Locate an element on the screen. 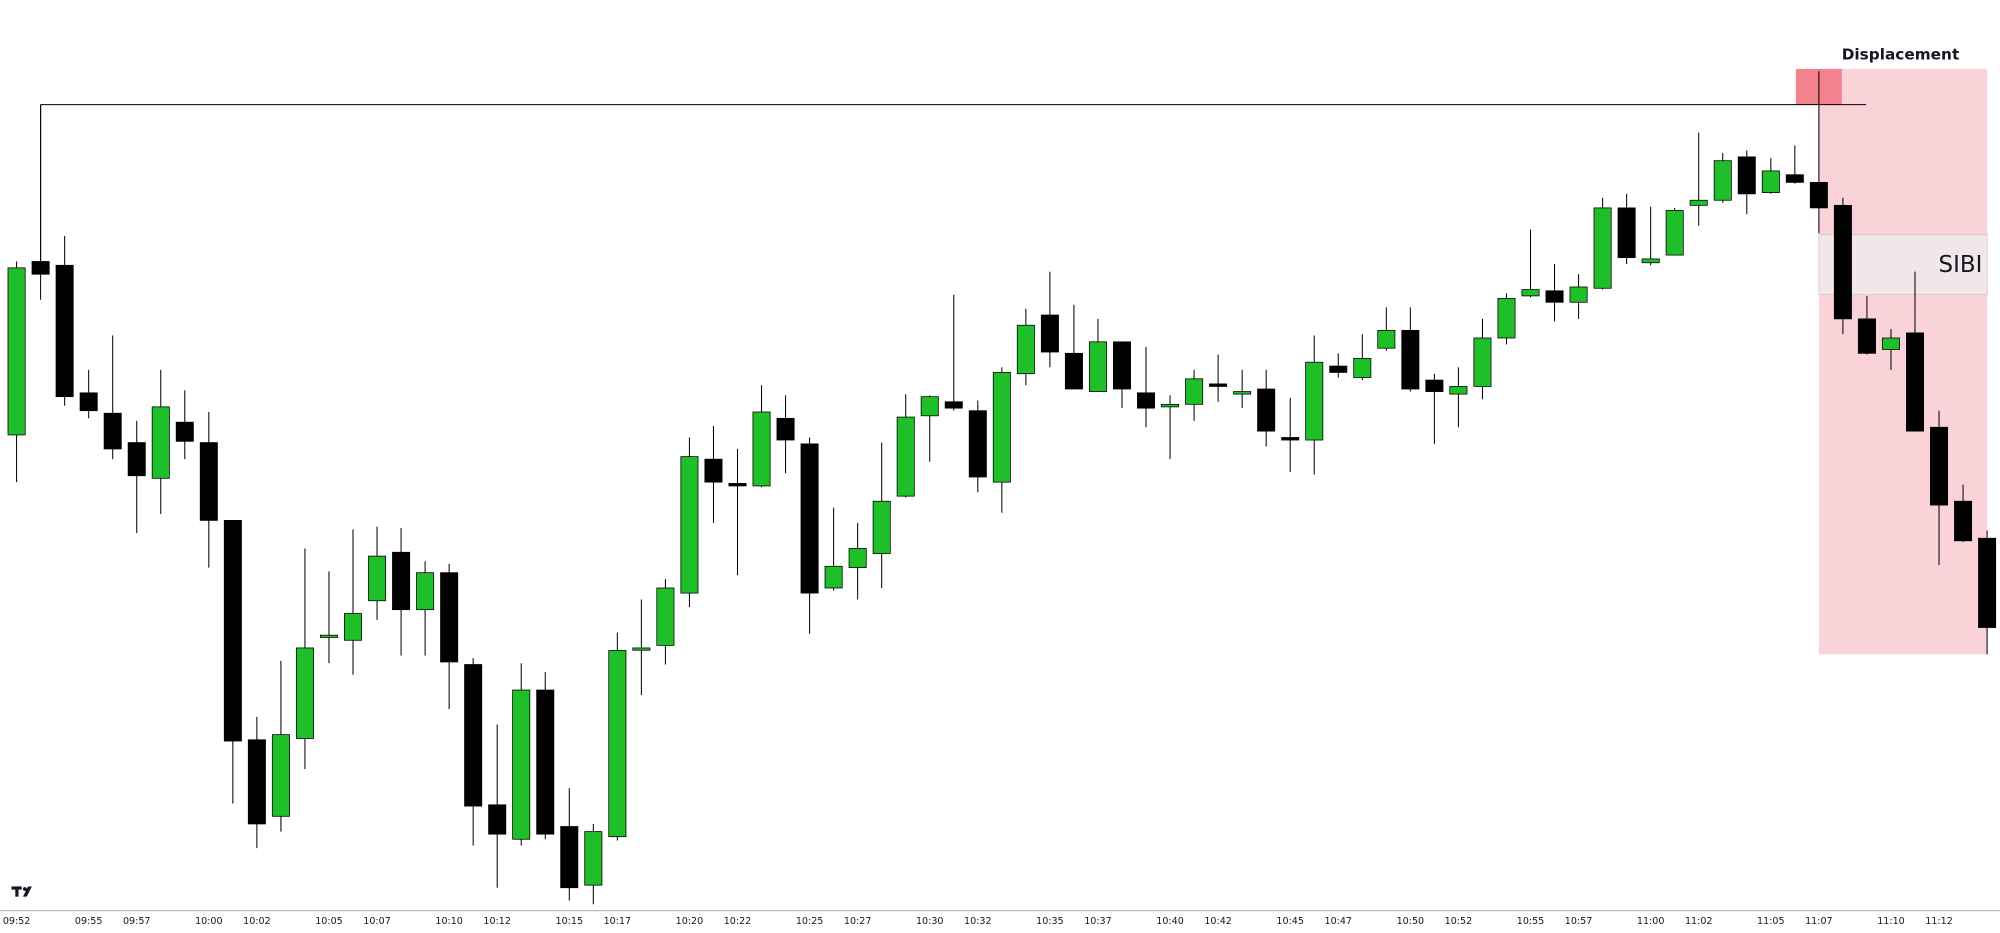  x-tick-label: 10:25 is located at coordinates (810, 921).